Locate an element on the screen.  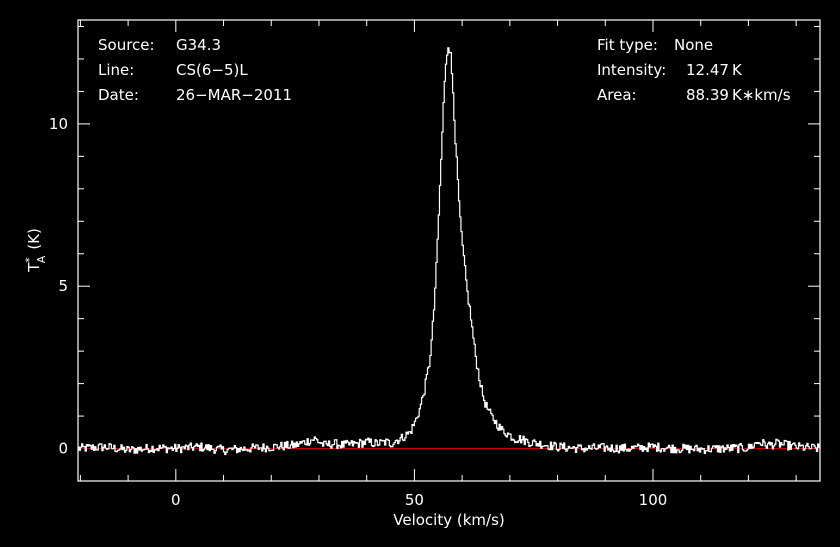
fit-type-value: None is located at coordinates (693, 45).